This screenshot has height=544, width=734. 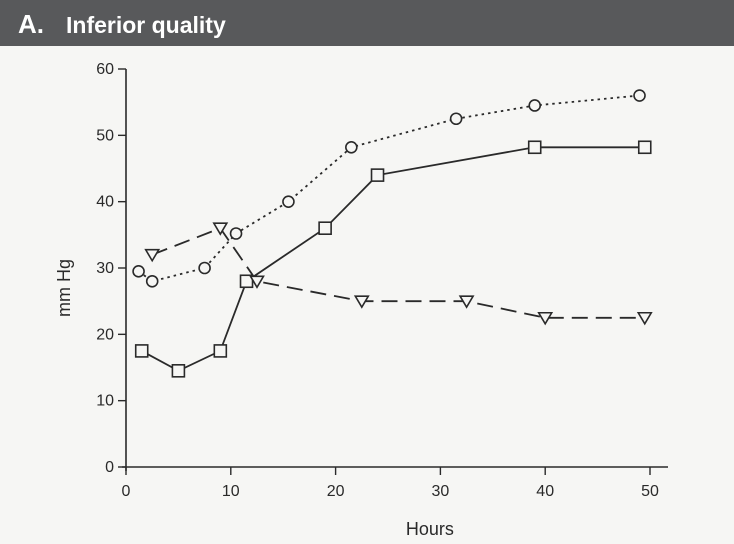 I want to click on x-tick-label: 0, so click(x=126, y=491).